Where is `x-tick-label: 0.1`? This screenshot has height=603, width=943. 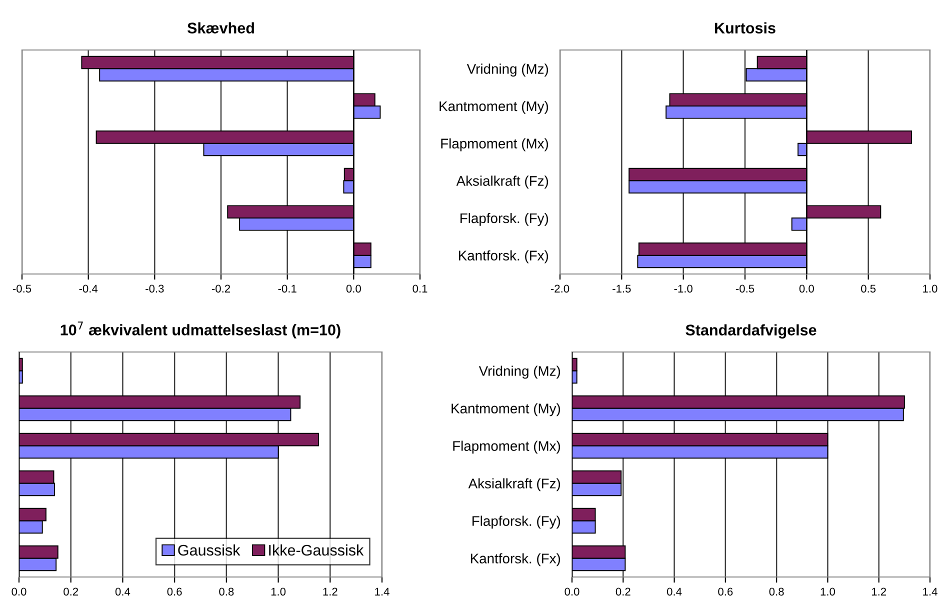 x-tick-label: 0.1 is located at coordinates (420, 288).